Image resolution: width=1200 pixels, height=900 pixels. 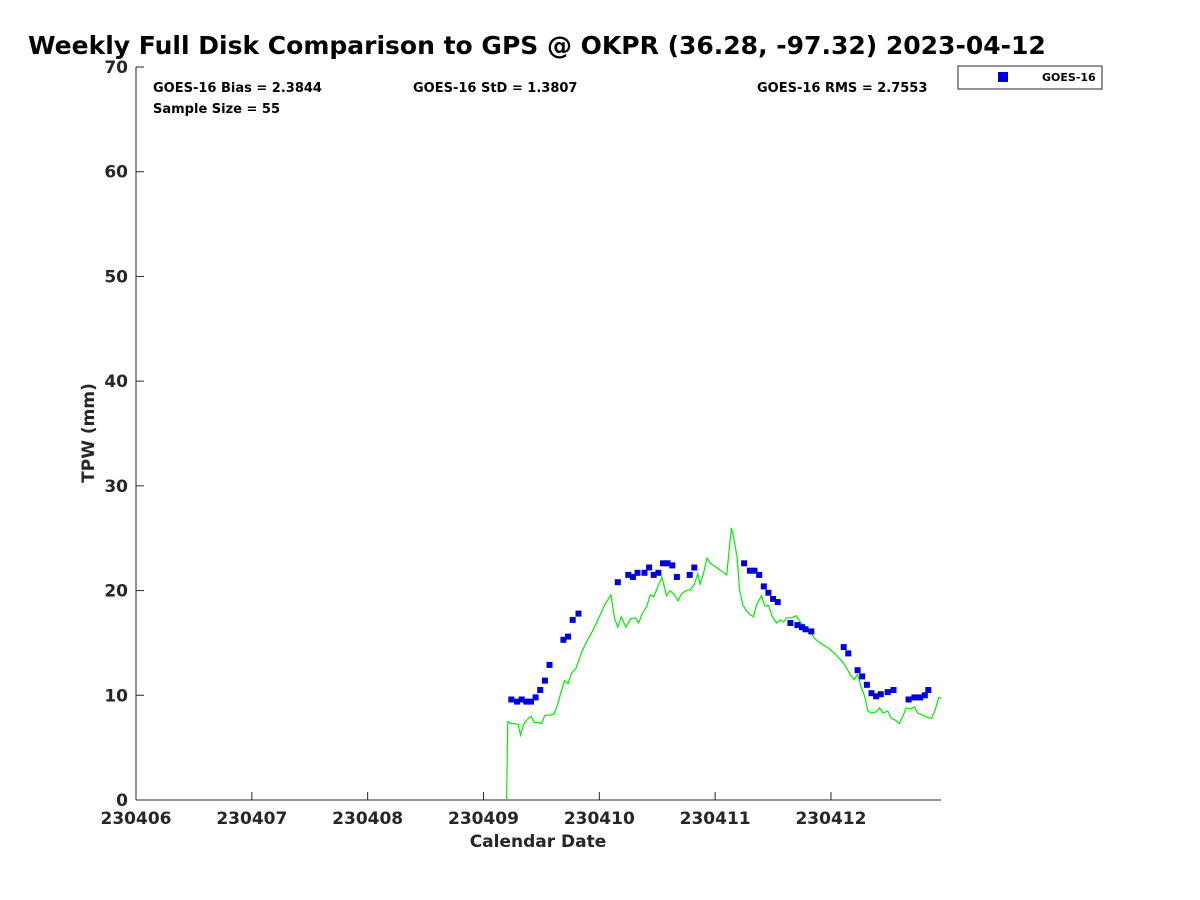 I want to click on y-tick-label: 70, so click(x=116, y=68).